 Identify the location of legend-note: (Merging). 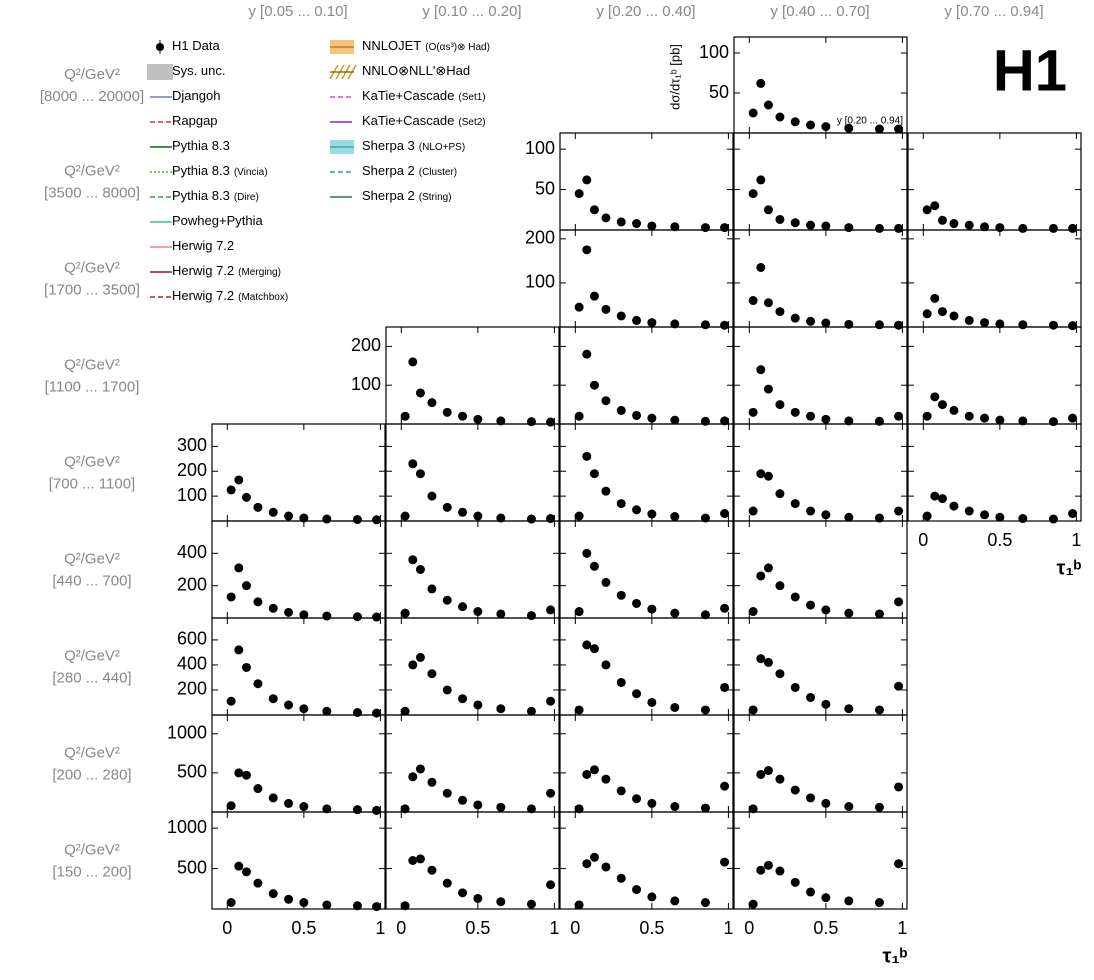
(259, 272).